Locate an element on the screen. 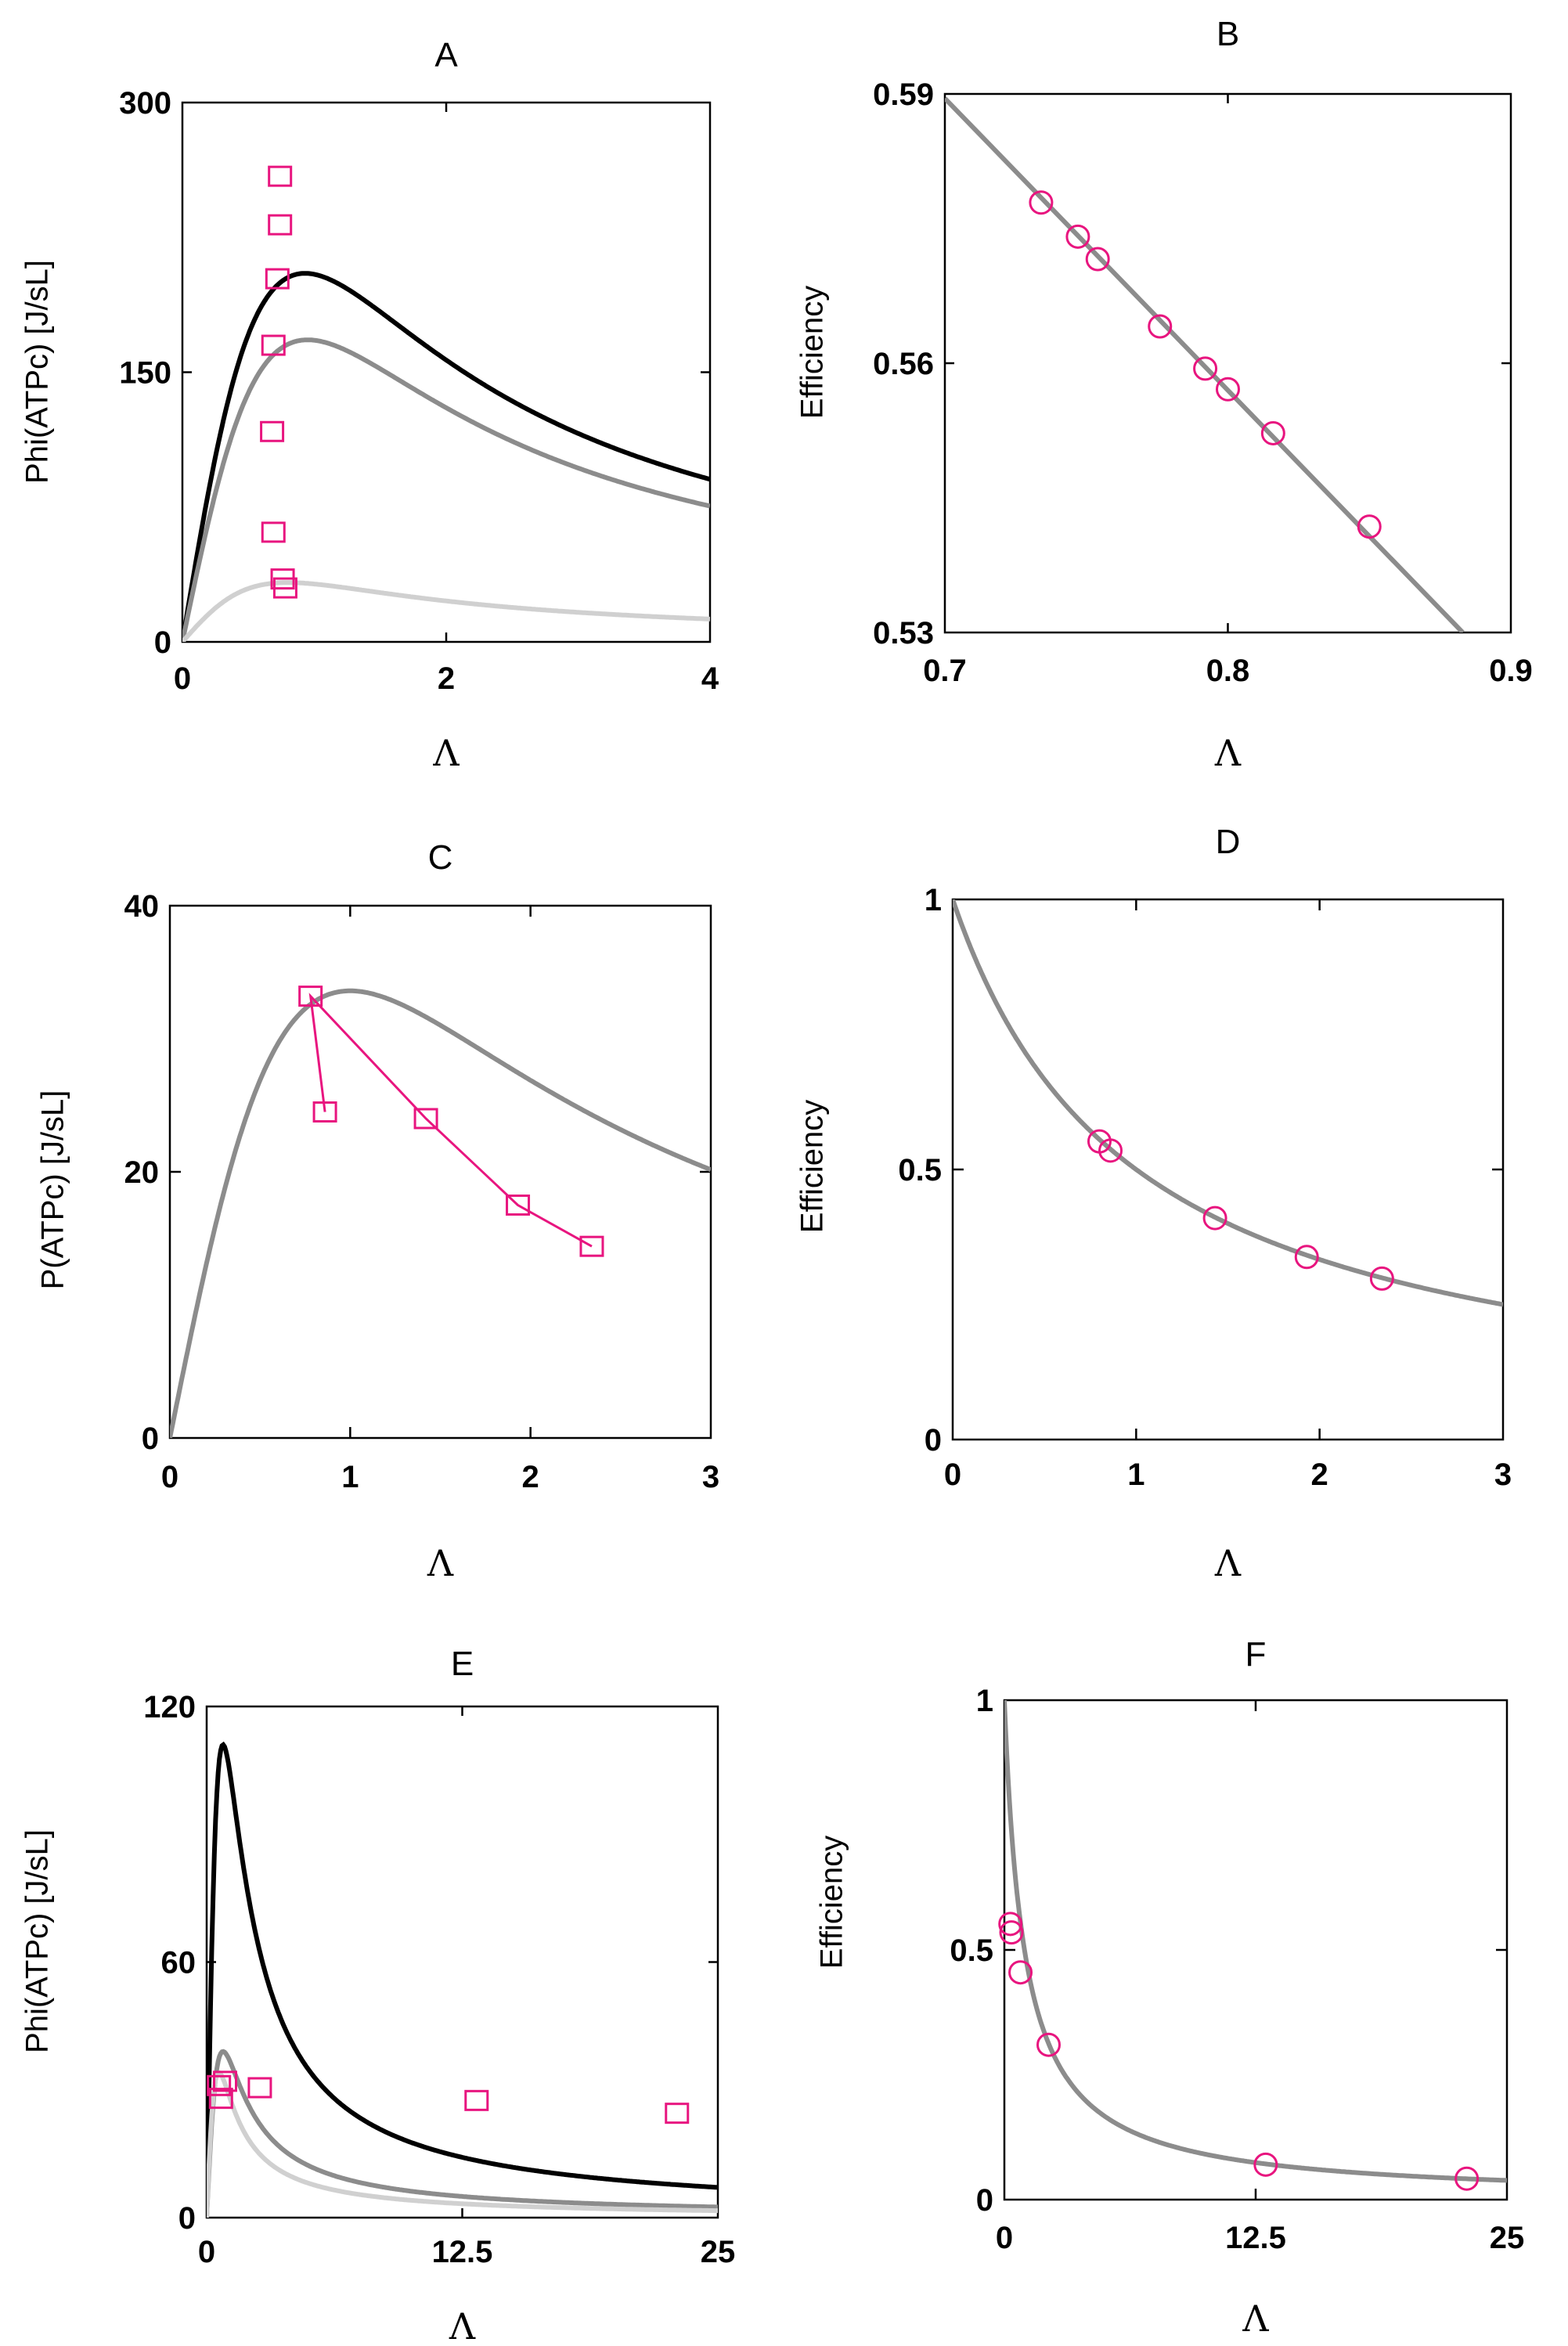  x-tick-label-e: 0 is located at coordinates (206, 2252).